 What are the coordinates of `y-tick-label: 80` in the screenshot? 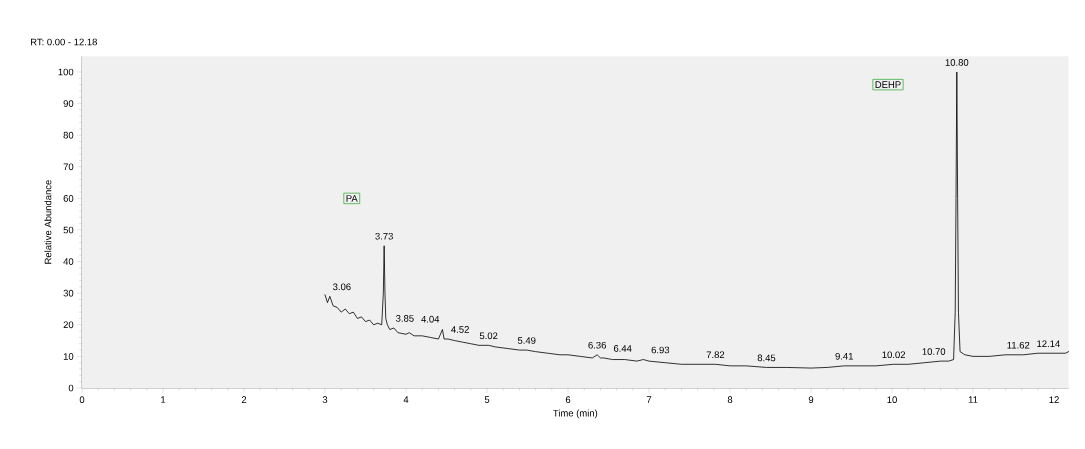 It's located at (68, 135).